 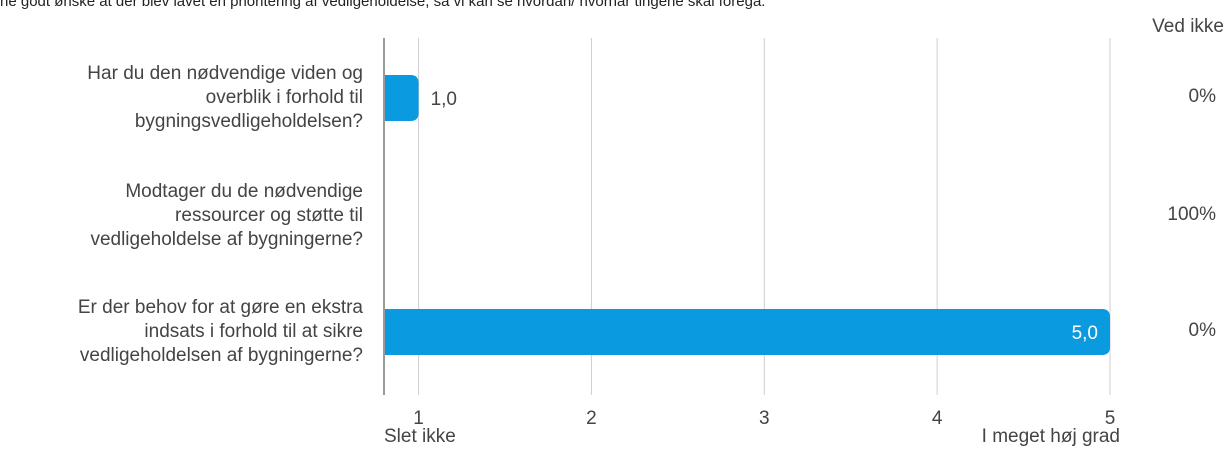 What do you see at coordinates (591, 418) in the screenshot?
I see `x-tick-label-2: 2` at bounding box center [591, 418].